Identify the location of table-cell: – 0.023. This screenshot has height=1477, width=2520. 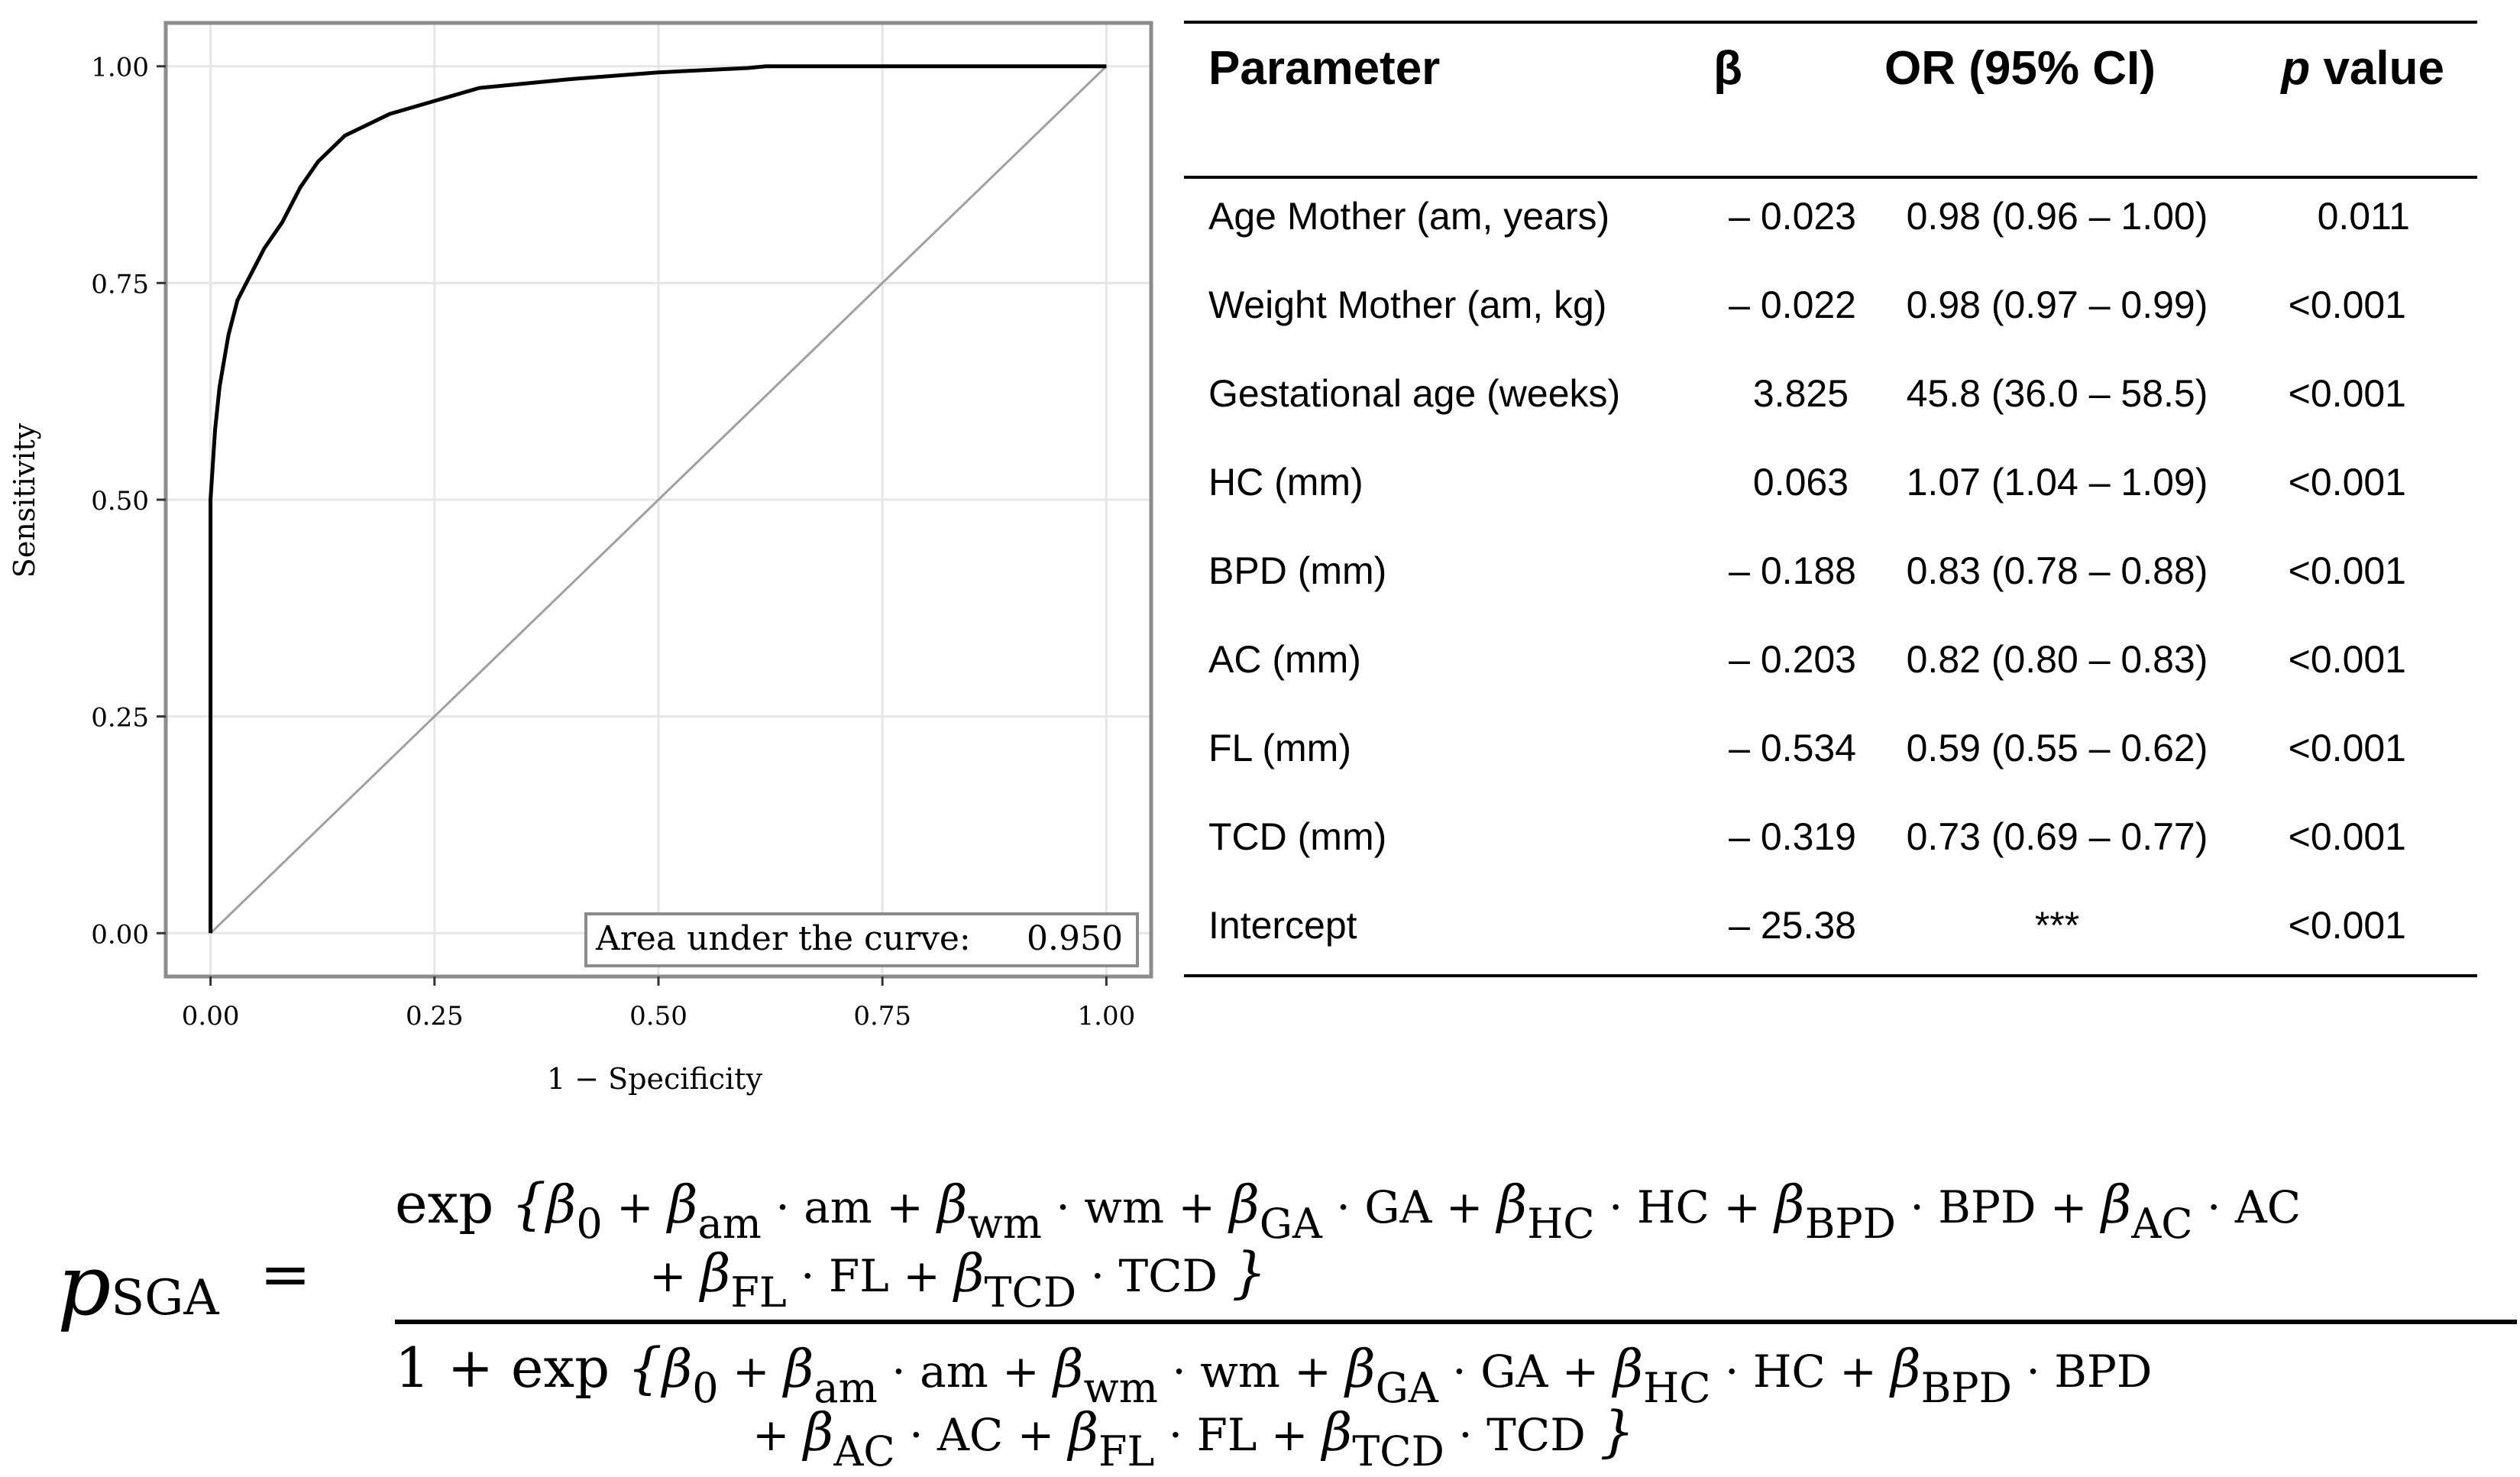
(1793, 216).